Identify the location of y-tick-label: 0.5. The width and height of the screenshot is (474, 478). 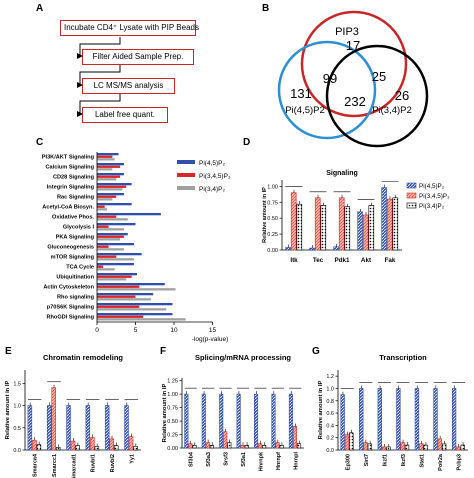
(17, 429).